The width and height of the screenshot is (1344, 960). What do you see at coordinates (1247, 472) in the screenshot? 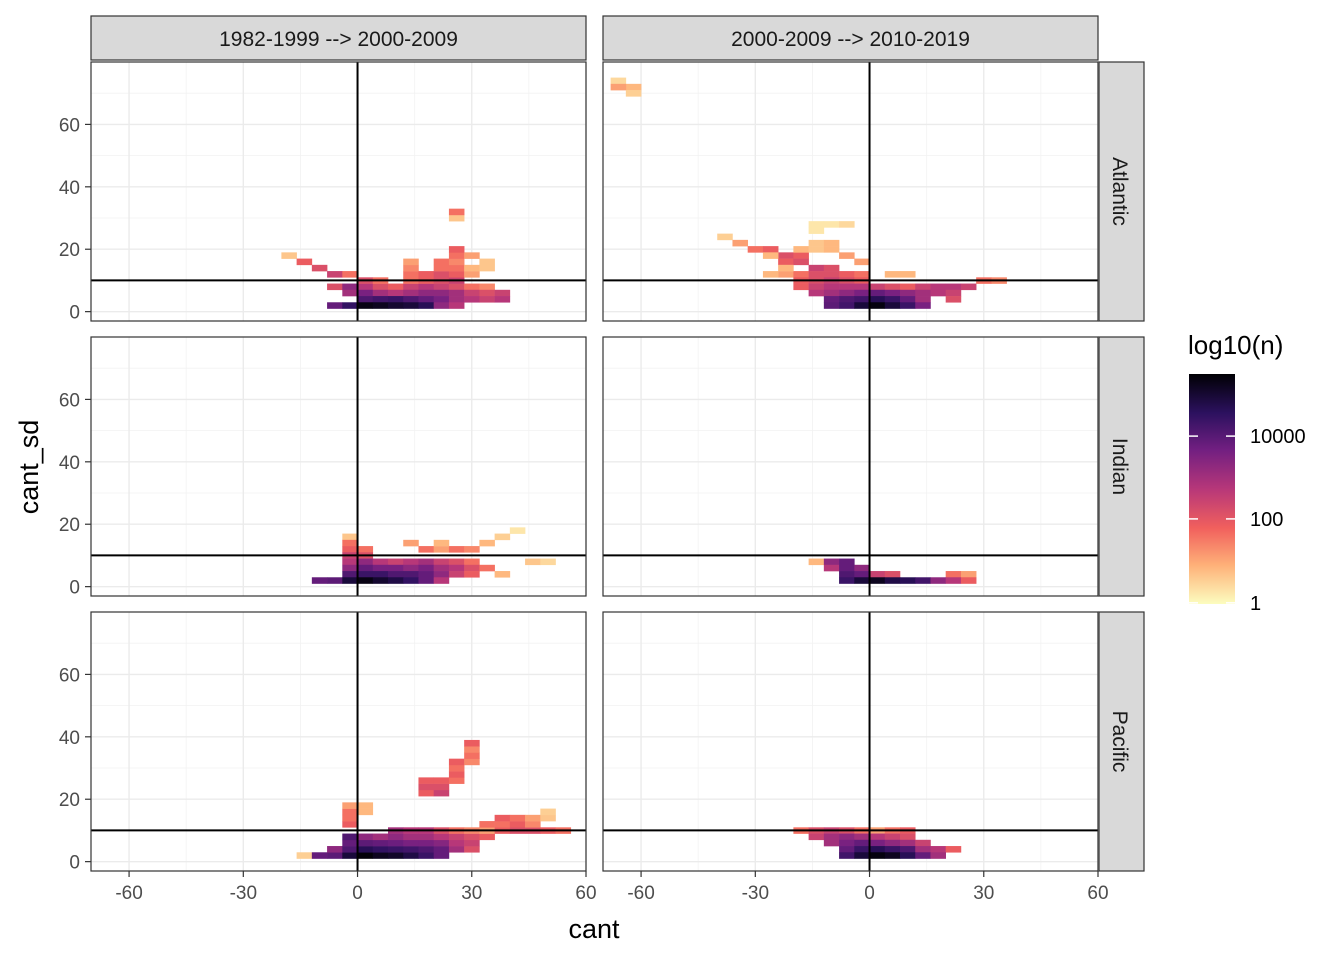
I see `legend: log10(n) 10000 100 1` at bounding box center [1247, 472].